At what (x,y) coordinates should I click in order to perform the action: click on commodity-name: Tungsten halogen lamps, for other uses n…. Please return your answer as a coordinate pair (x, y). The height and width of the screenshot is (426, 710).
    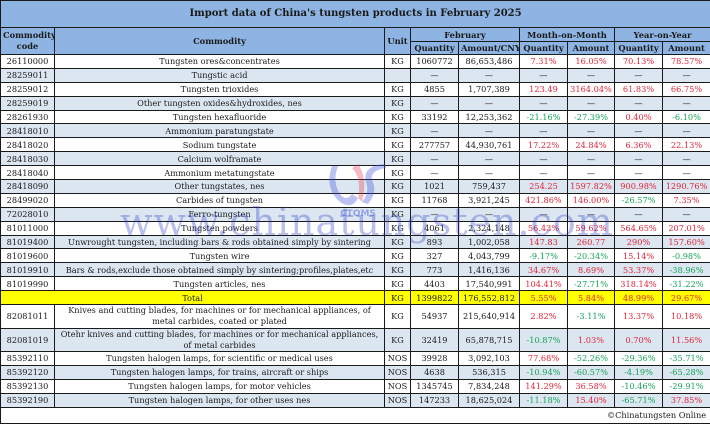
    Looking at the image, I should click on (219, 400).